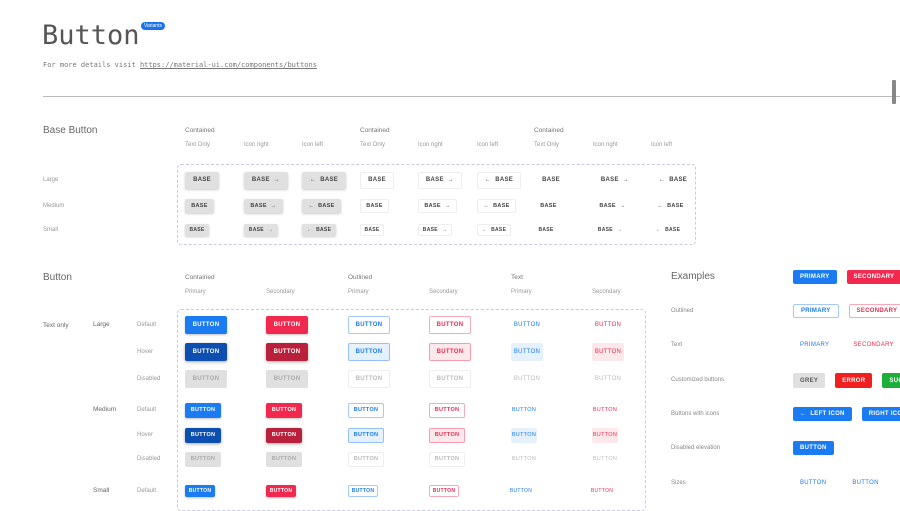 The image size is (900, 511). I want to click on example-button: SUCCES, so click(891, 380).